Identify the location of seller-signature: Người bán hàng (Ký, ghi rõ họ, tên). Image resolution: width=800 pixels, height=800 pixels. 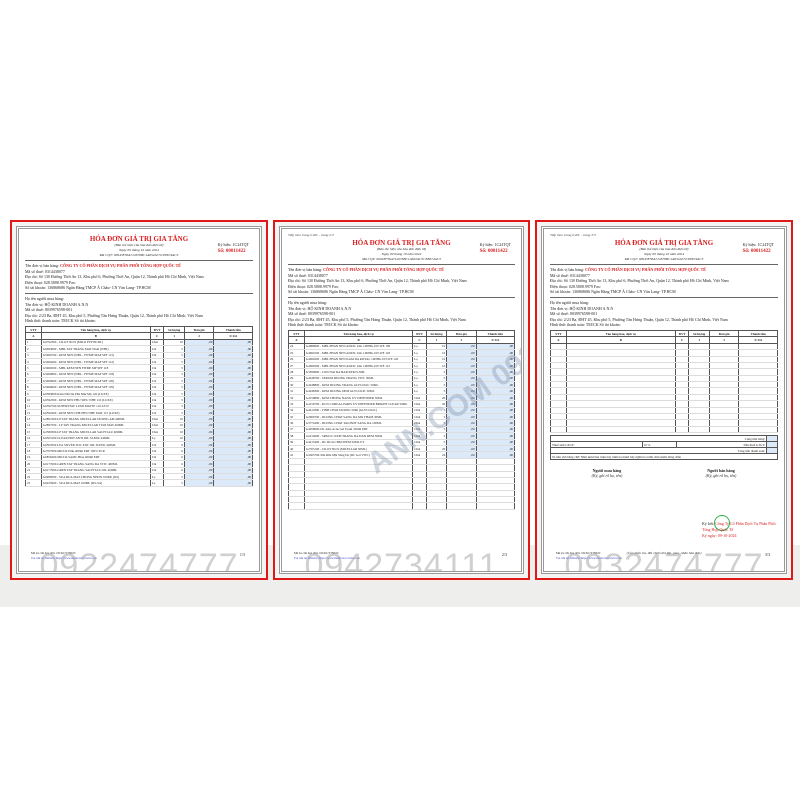
(721, 473).